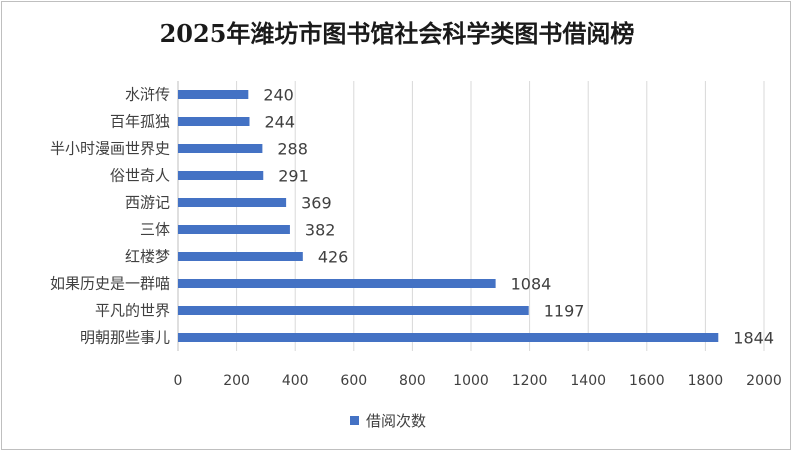 The height and width of the screenshot is (453, 794). I want to click on category-label: 水浒传, so click(147, 95).